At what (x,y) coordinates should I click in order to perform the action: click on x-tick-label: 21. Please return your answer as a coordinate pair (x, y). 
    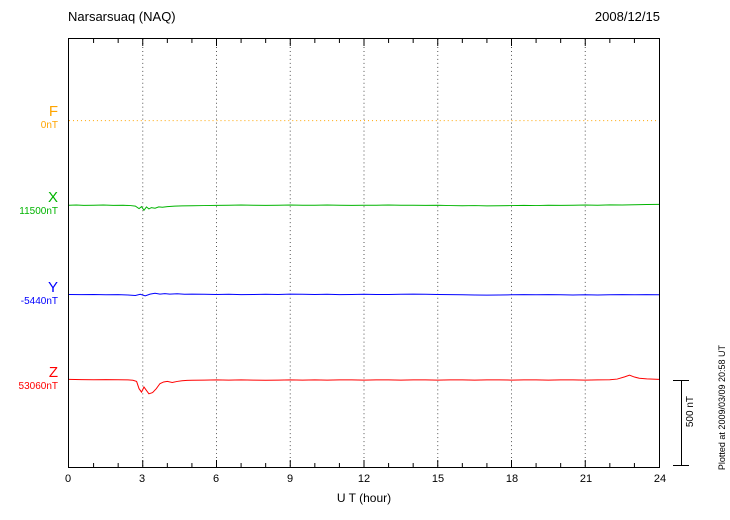
    Looking at the image, I should click on (586, 479).